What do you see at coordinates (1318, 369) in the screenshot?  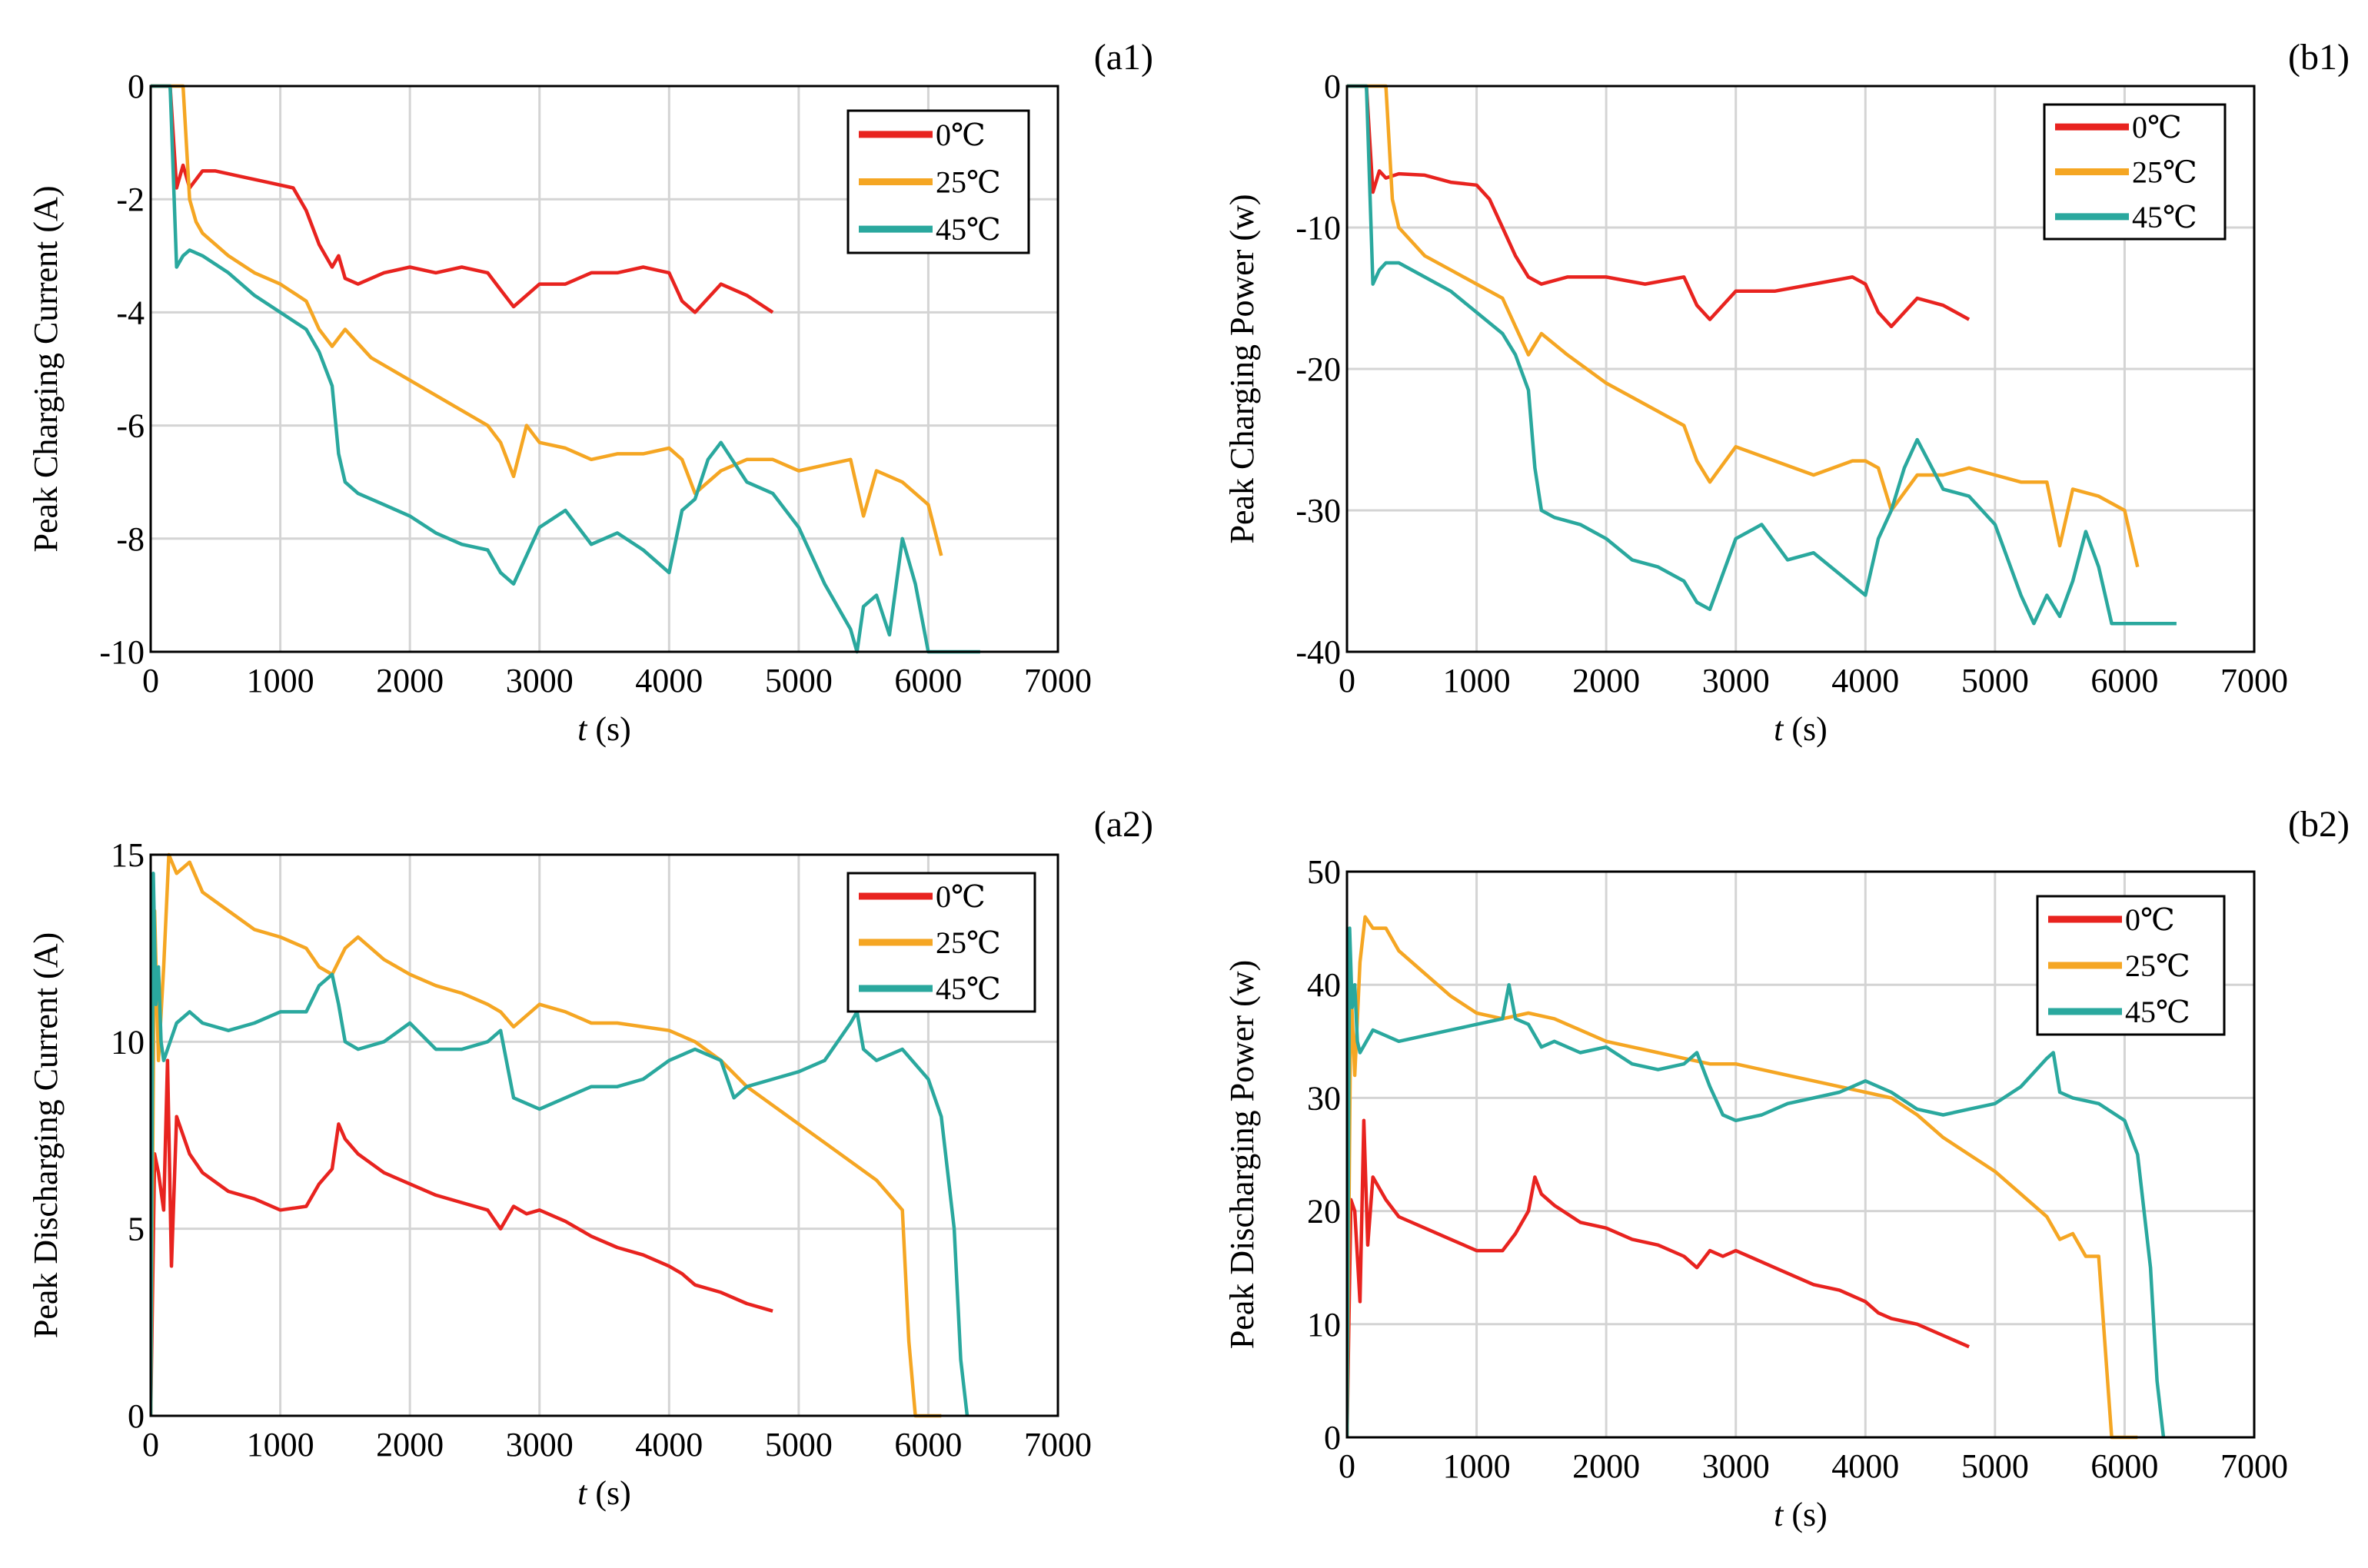 I see `y-tick-label: -20` at bounding box center [1318, 369].